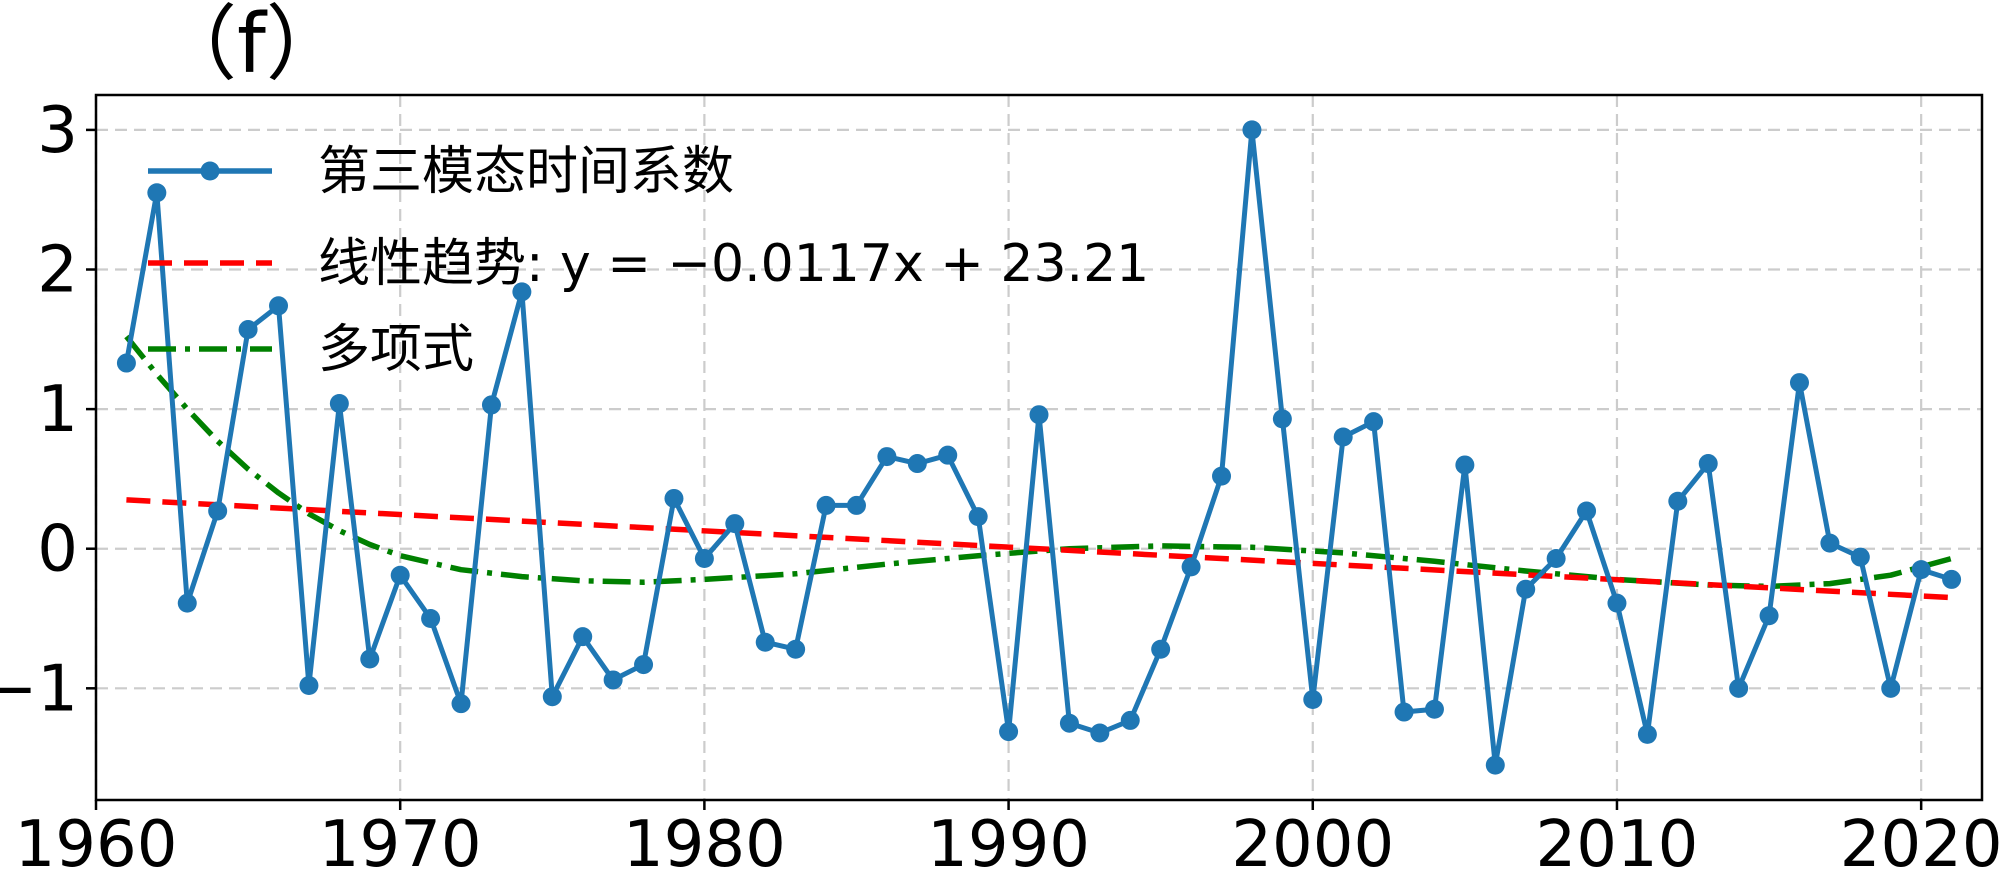 The height and width of the screenshot is (869, 2000). Describe the element at coordinates (396, 350) in the screenshot. I see `legend-label-3: 多项式` at that location.